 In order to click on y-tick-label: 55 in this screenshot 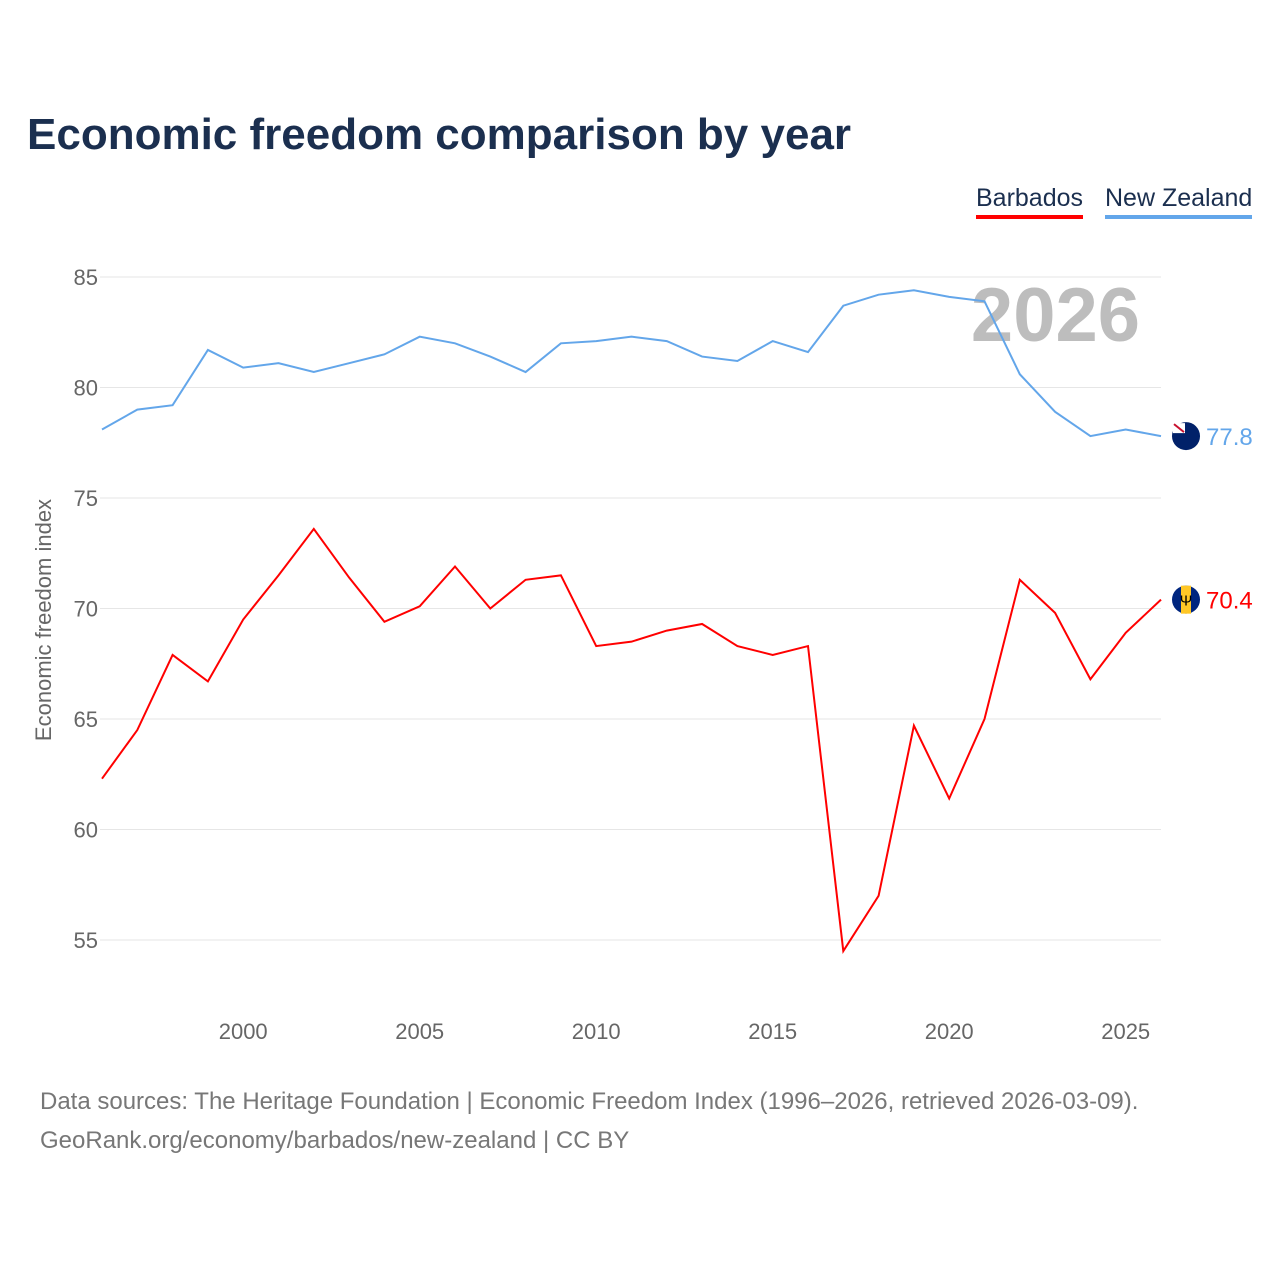, I will do `click(86, 940)`.